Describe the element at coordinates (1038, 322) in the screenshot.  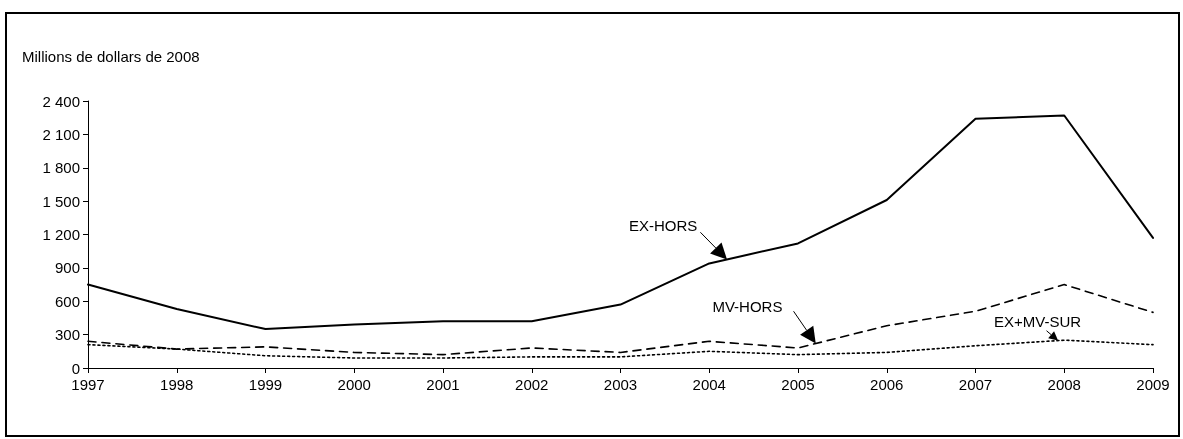
I see `series-label: EX+MV-SUR` at that location.